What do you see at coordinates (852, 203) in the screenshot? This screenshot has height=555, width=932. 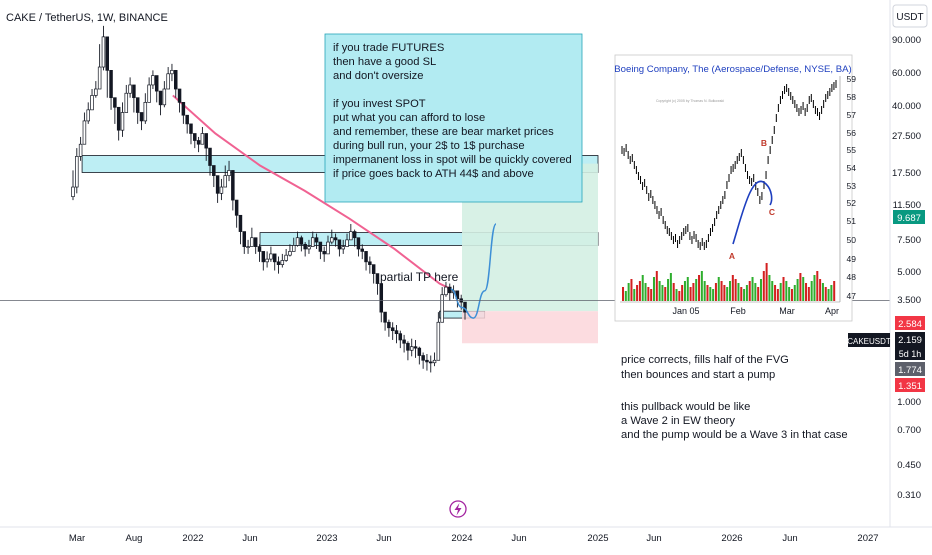 I see `inset-price-tick: 52` at bounding box center [852, 203].